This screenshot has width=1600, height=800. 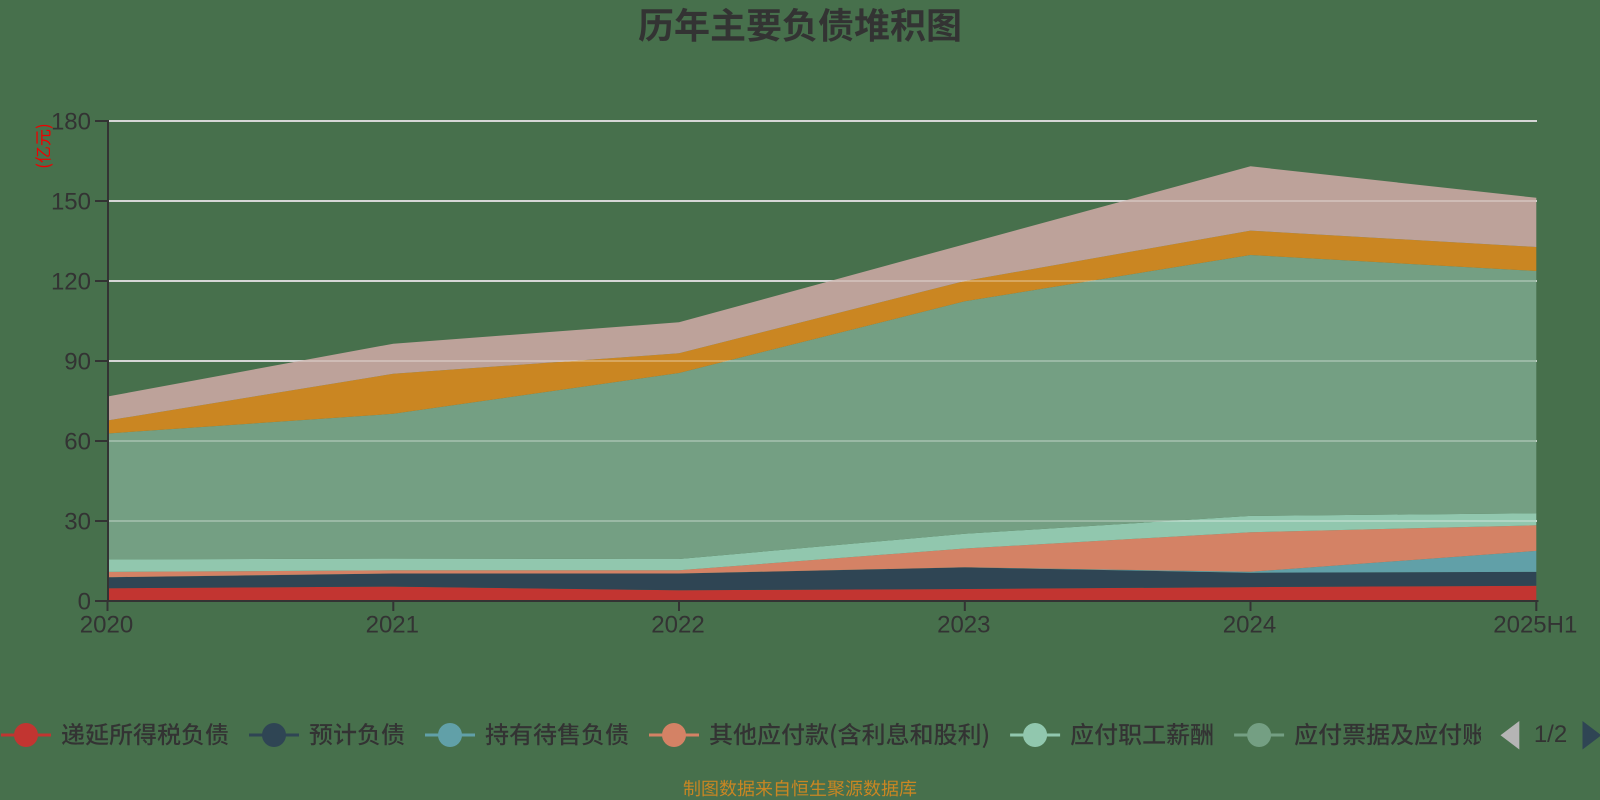 I want to click on svg-text: 2025H1, so click(x=1535, y=625).